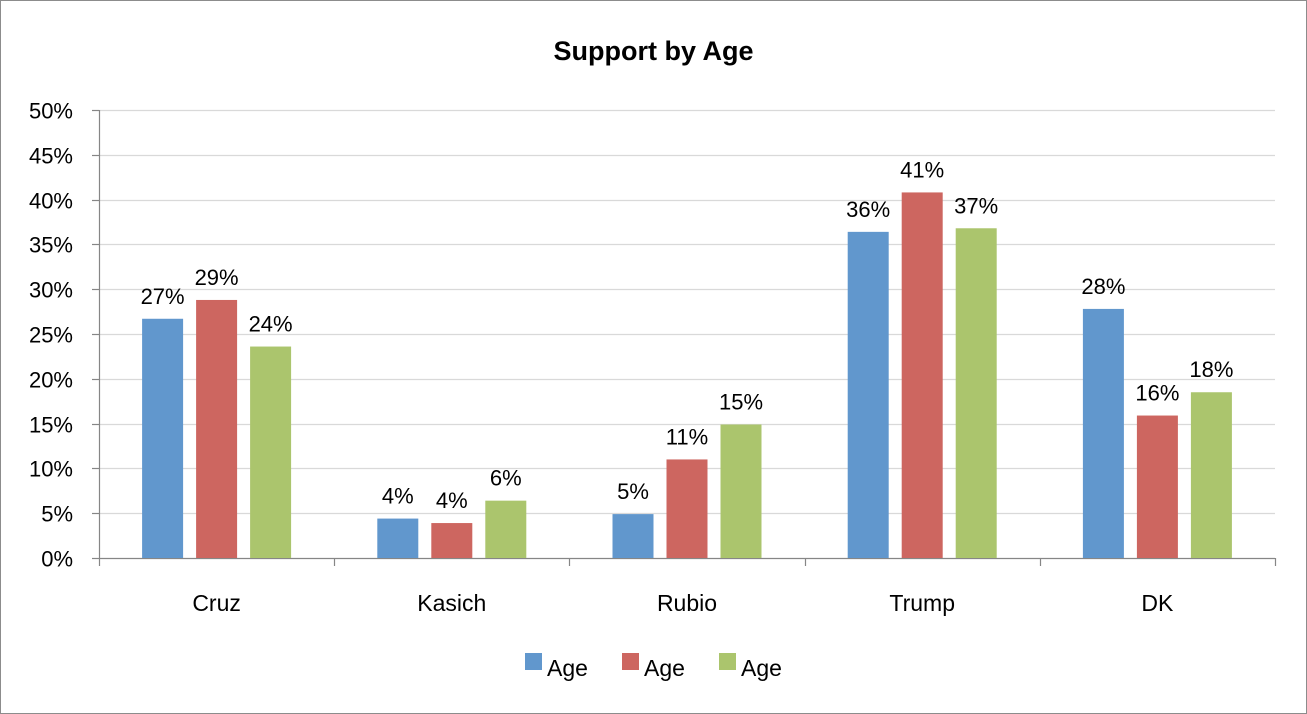 This screenshot has width=1307, height=714. I want to click on data-label: 11%, so click(687, 436).